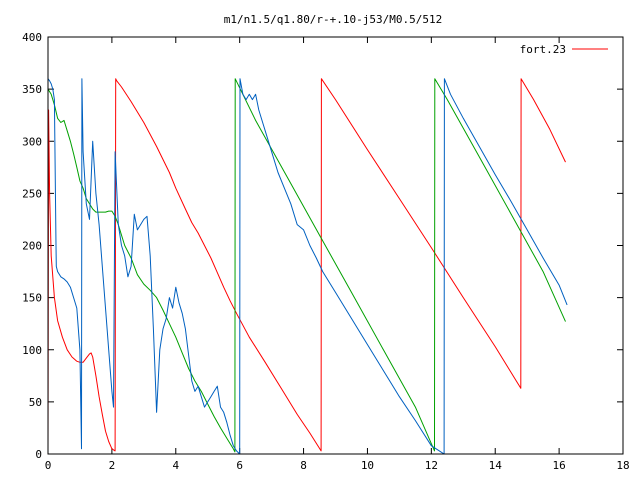  Describe the element at coordinates (333, 19) in the screenshot. I see `chart-title: m1/n1.5/q1.80/r-+.10-j53/M0.5/512` at that location.